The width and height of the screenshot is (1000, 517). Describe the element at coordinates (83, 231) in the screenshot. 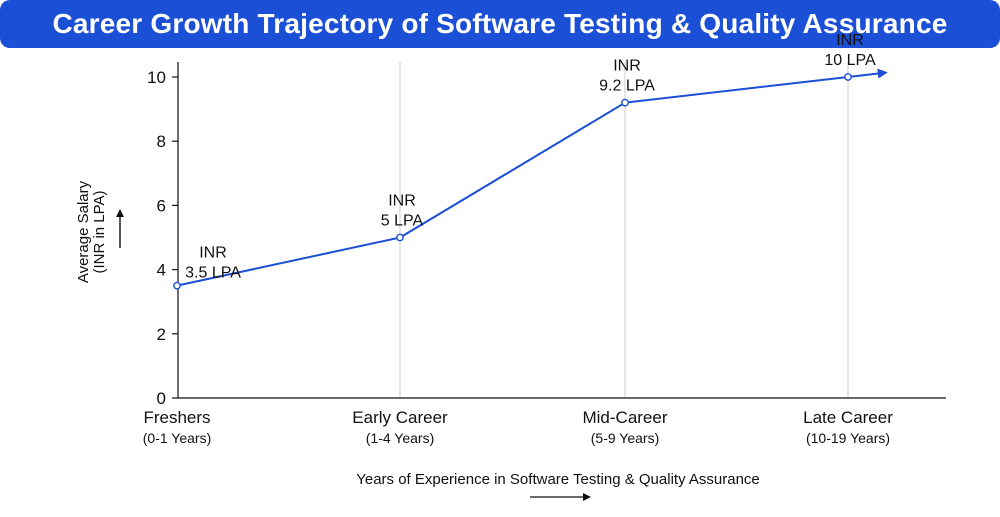

I see `y-axis-title-line1: Average Salary` at that location.